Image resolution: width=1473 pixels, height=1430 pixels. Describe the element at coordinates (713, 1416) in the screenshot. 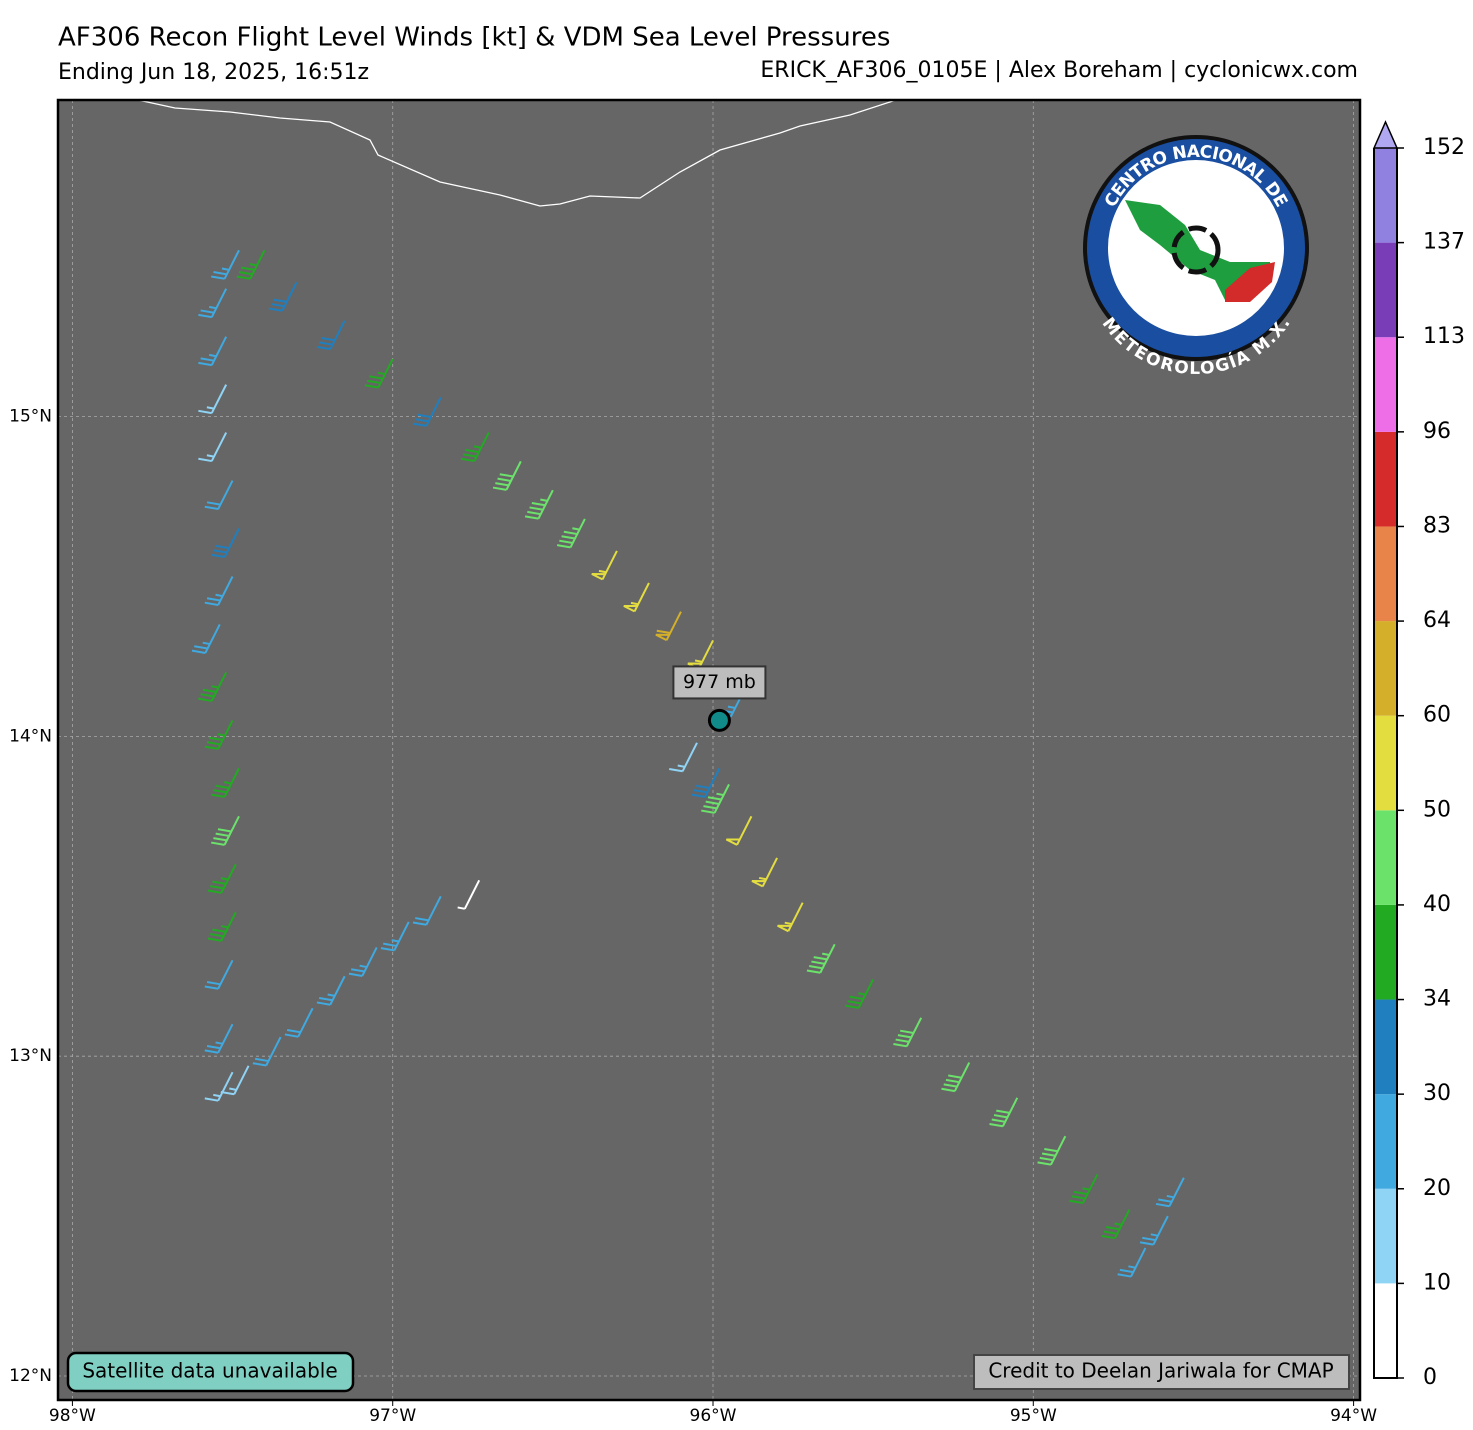

I see `x-tick-label: 96°W` at that location.